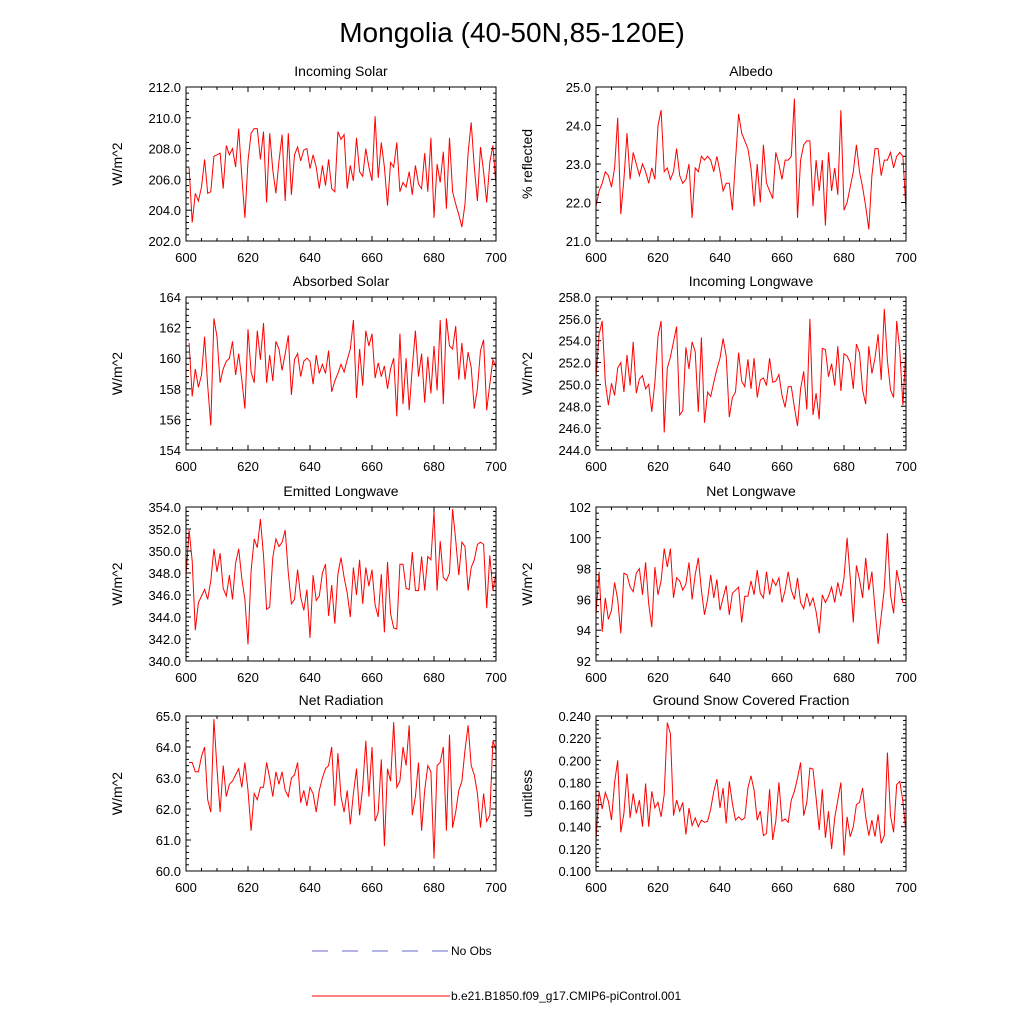  What do you see at coordinates (512, 32) in the screenshot?
I see `figure-title: Mongolia (40-50N,85-120E)` at bounding box center [512, 32].